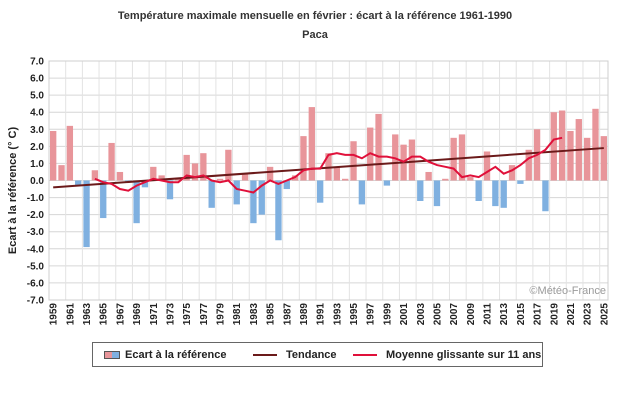 The image size is (630, 405). I want to click on legend-moving-avg-label: Moyenne glissante sur 11 ans, so click(464, 355).